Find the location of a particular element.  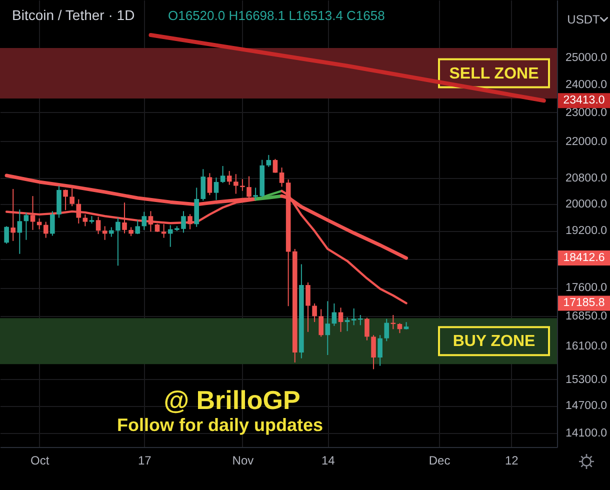

x-tick-label: Dec is located at coordinates (439, 461).